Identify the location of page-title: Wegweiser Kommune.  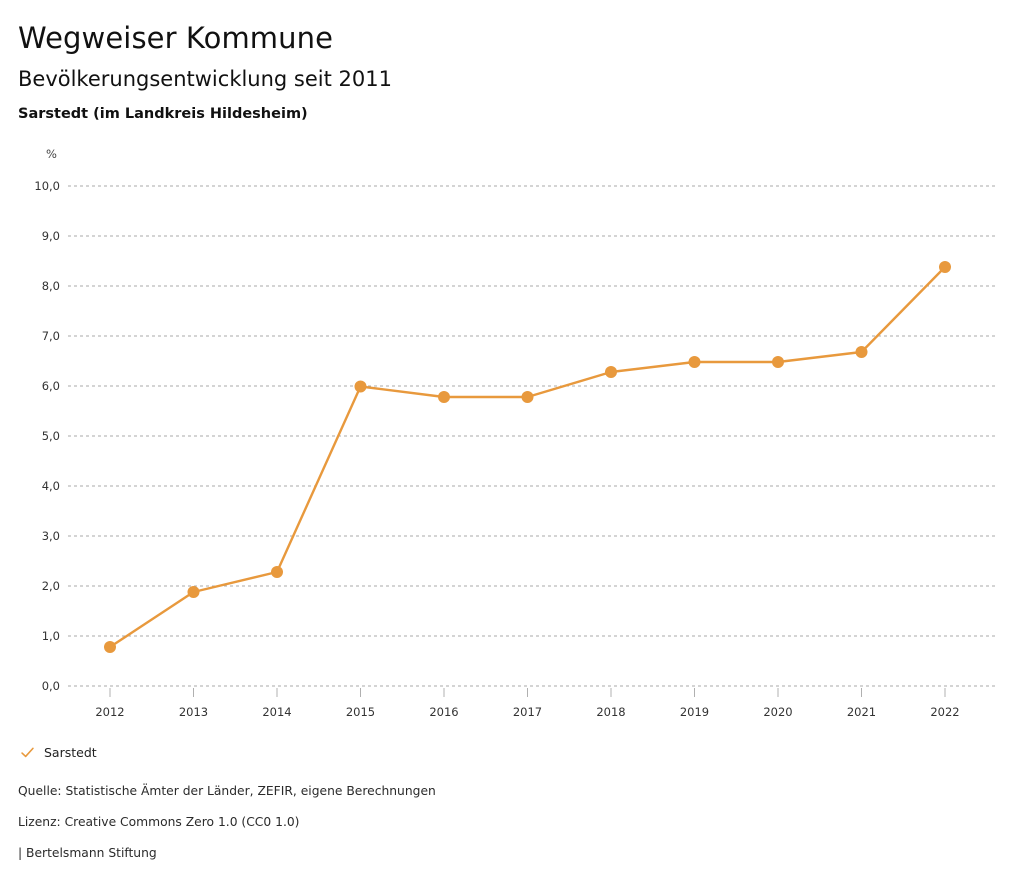
(176, 38).